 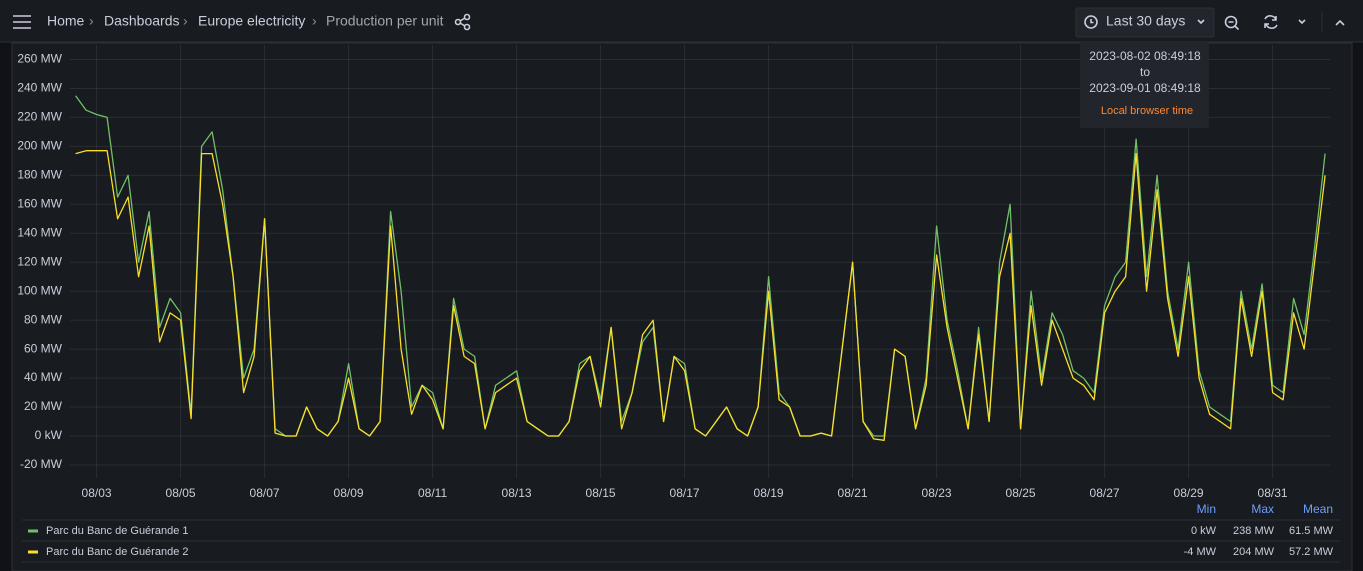 What do you see at coordinates (1145, 88) in the screenshot?
I see `tooltip-to: 2023-09-01 08:49:18` at bounding box center [1145, 88].